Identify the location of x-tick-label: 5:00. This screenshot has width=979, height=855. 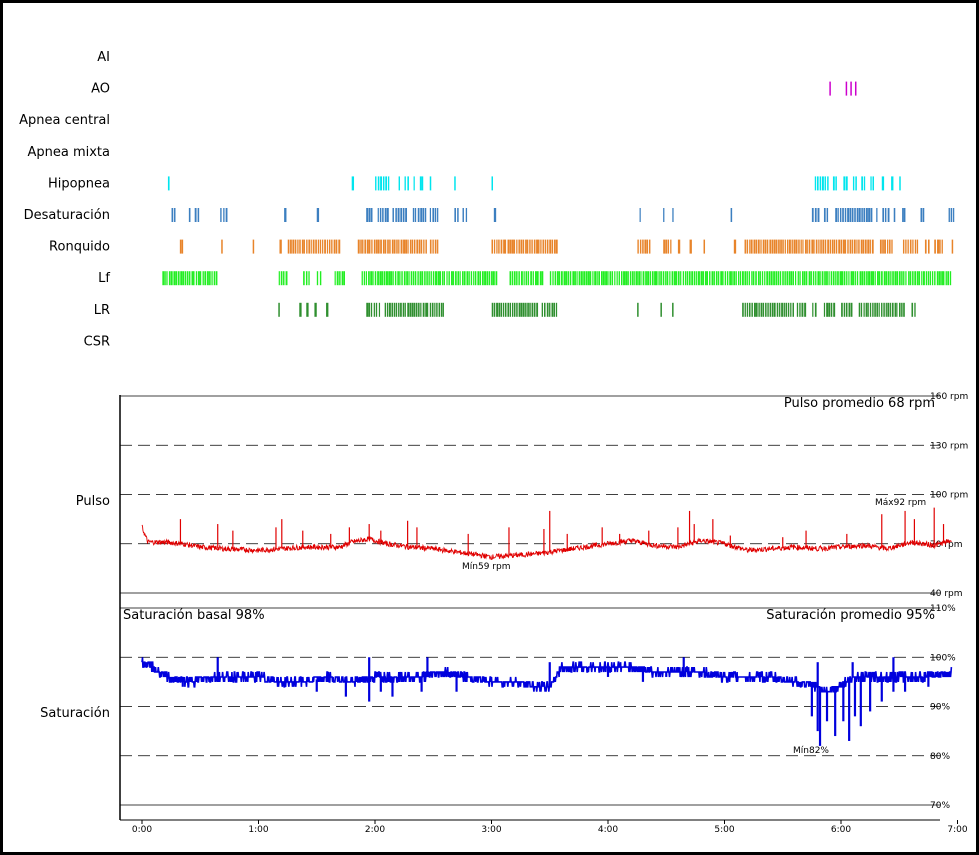
(724, 830).